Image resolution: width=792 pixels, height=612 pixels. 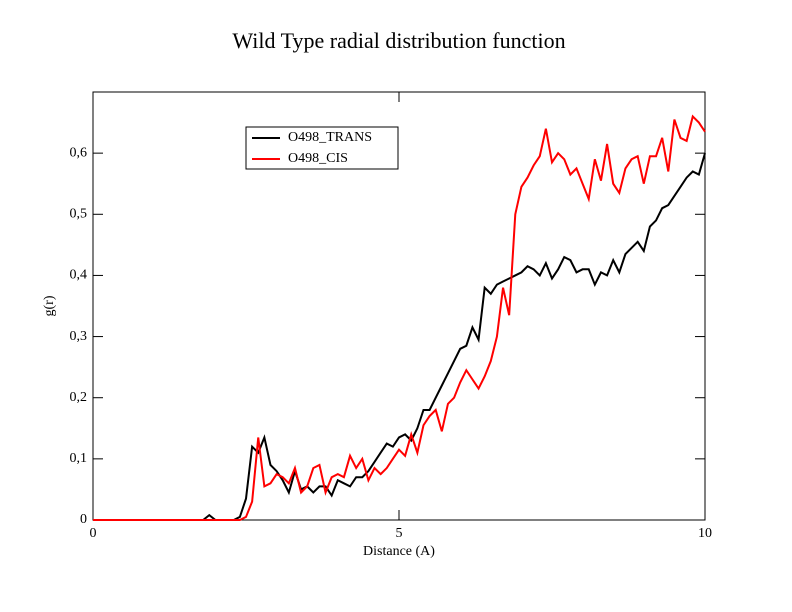 I want to click on y-tick-label: 0,1, so click(x=79, y=458).